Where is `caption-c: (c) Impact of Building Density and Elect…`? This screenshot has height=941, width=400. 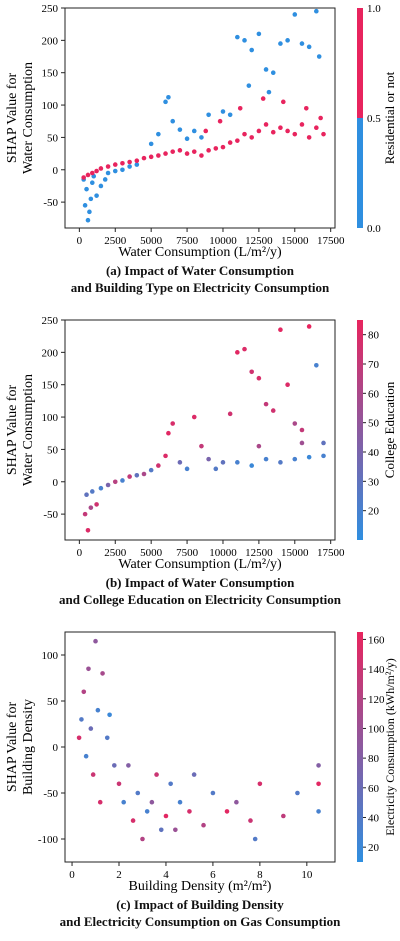
caption-c: (c) Impact of Building Density and Elect… is located at coordinates (200, 913).